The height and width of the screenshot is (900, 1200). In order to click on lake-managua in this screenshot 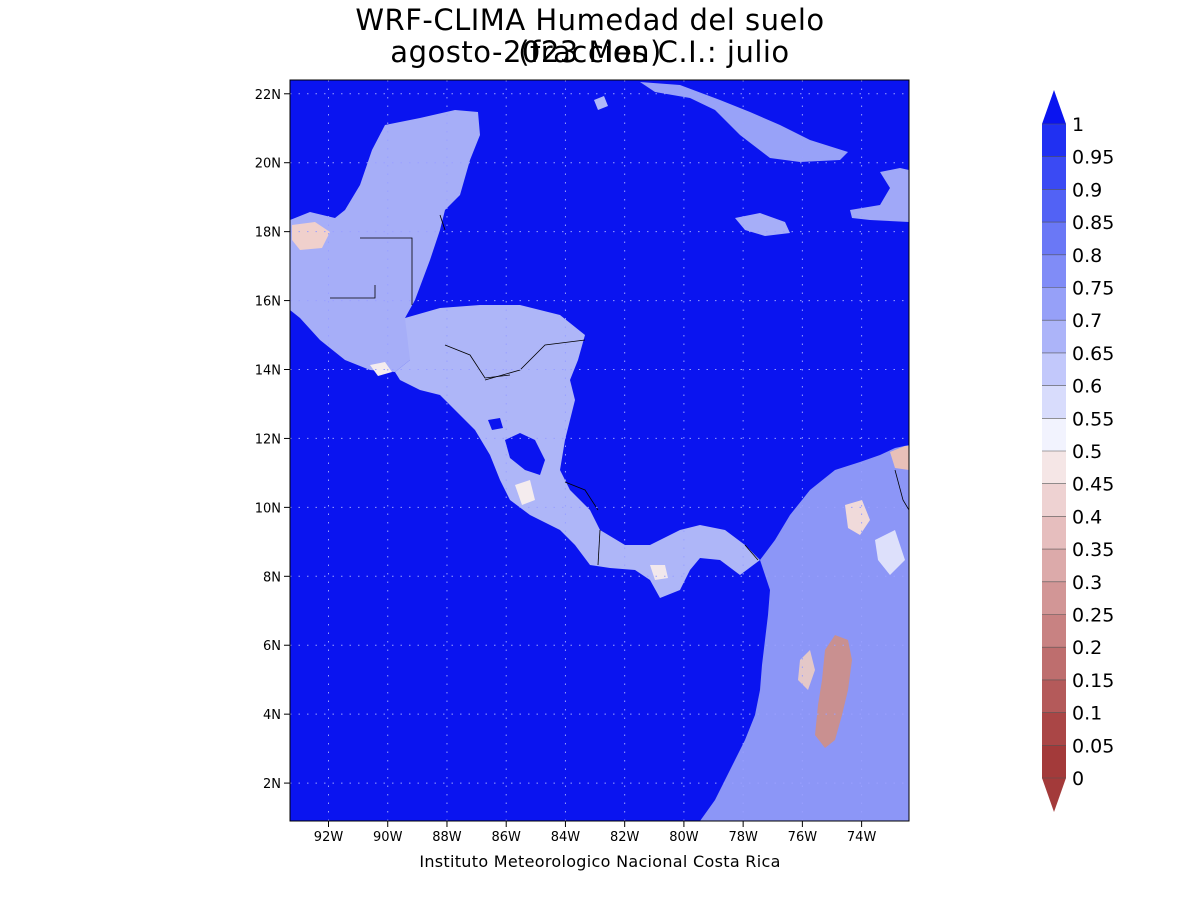, I will do `click(495, 424)`.